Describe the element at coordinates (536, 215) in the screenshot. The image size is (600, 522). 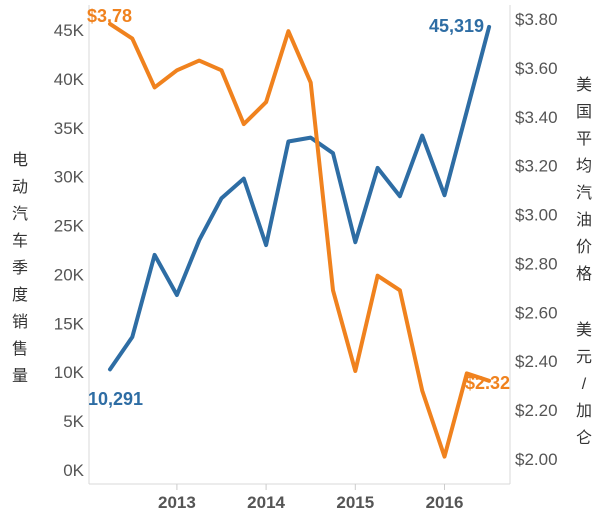
I see `right-tick-label: $3.00` at that location.